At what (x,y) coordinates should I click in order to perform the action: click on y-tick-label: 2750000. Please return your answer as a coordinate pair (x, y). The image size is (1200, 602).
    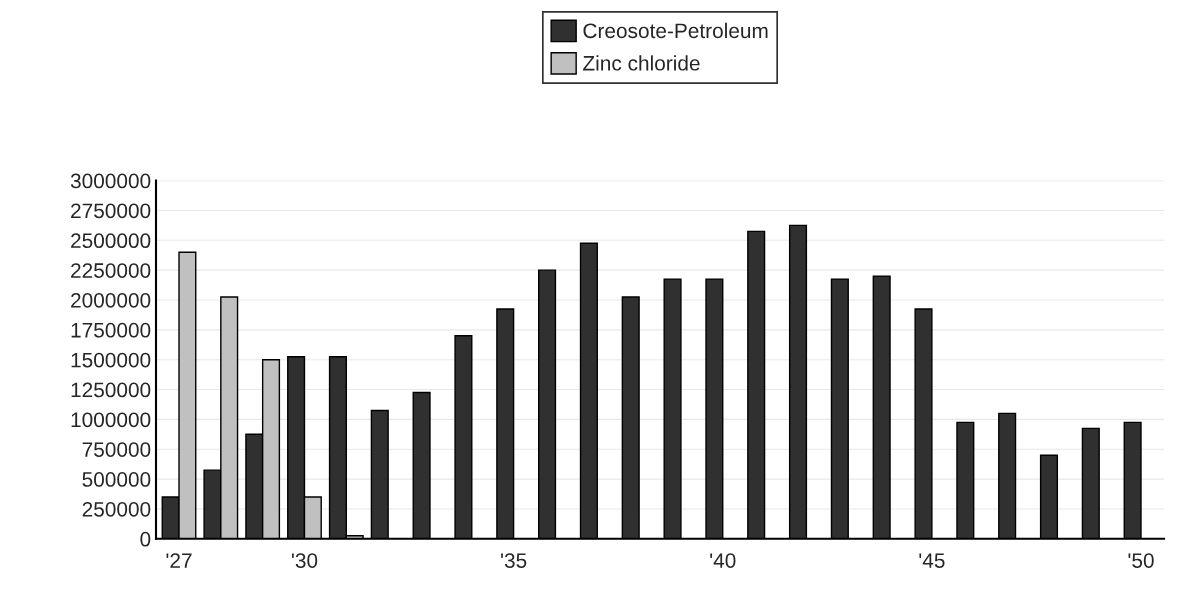
    Looking at the image, I should click on (111, 211).